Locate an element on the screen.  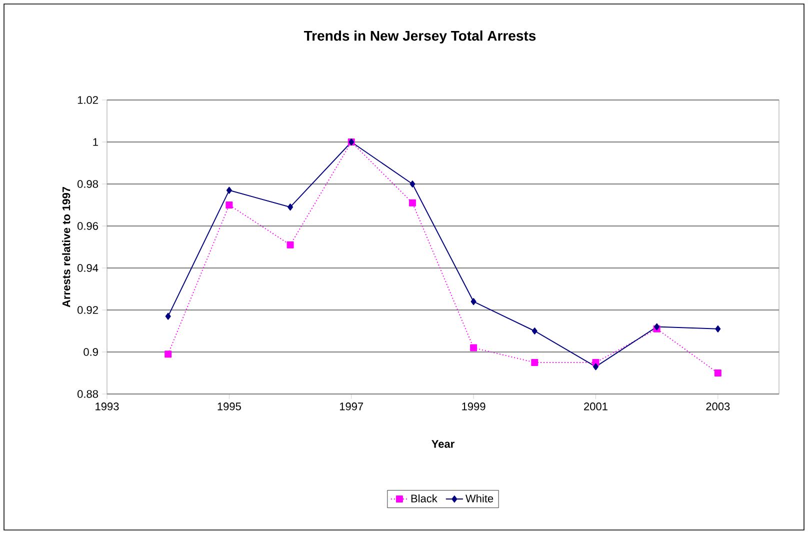
legend-label: White is located at coordinates (480, 498).